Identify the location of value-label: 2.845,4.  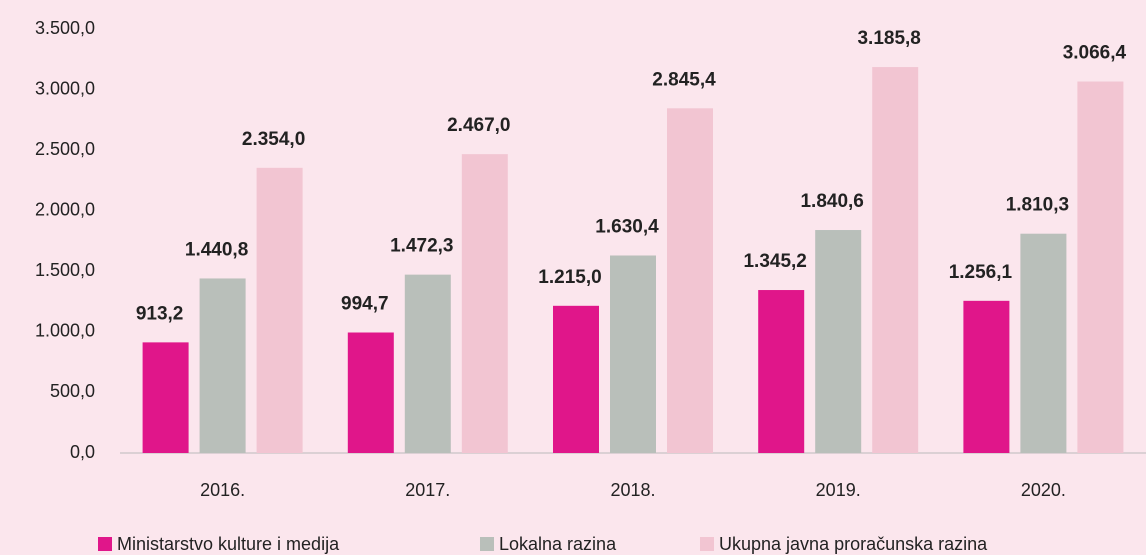
(684, 79).